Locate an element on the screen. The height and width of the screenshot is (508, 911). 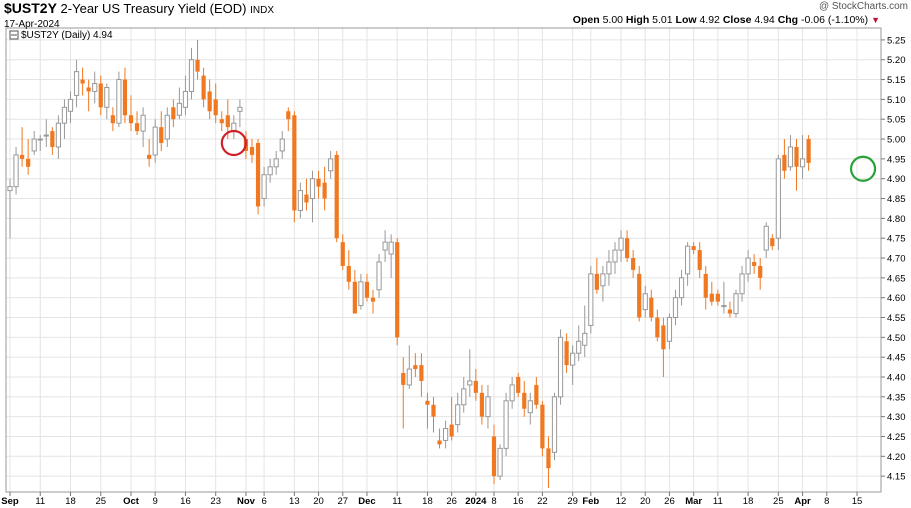
y-tick-label: 4.55 is located at coordinates (896, 318).